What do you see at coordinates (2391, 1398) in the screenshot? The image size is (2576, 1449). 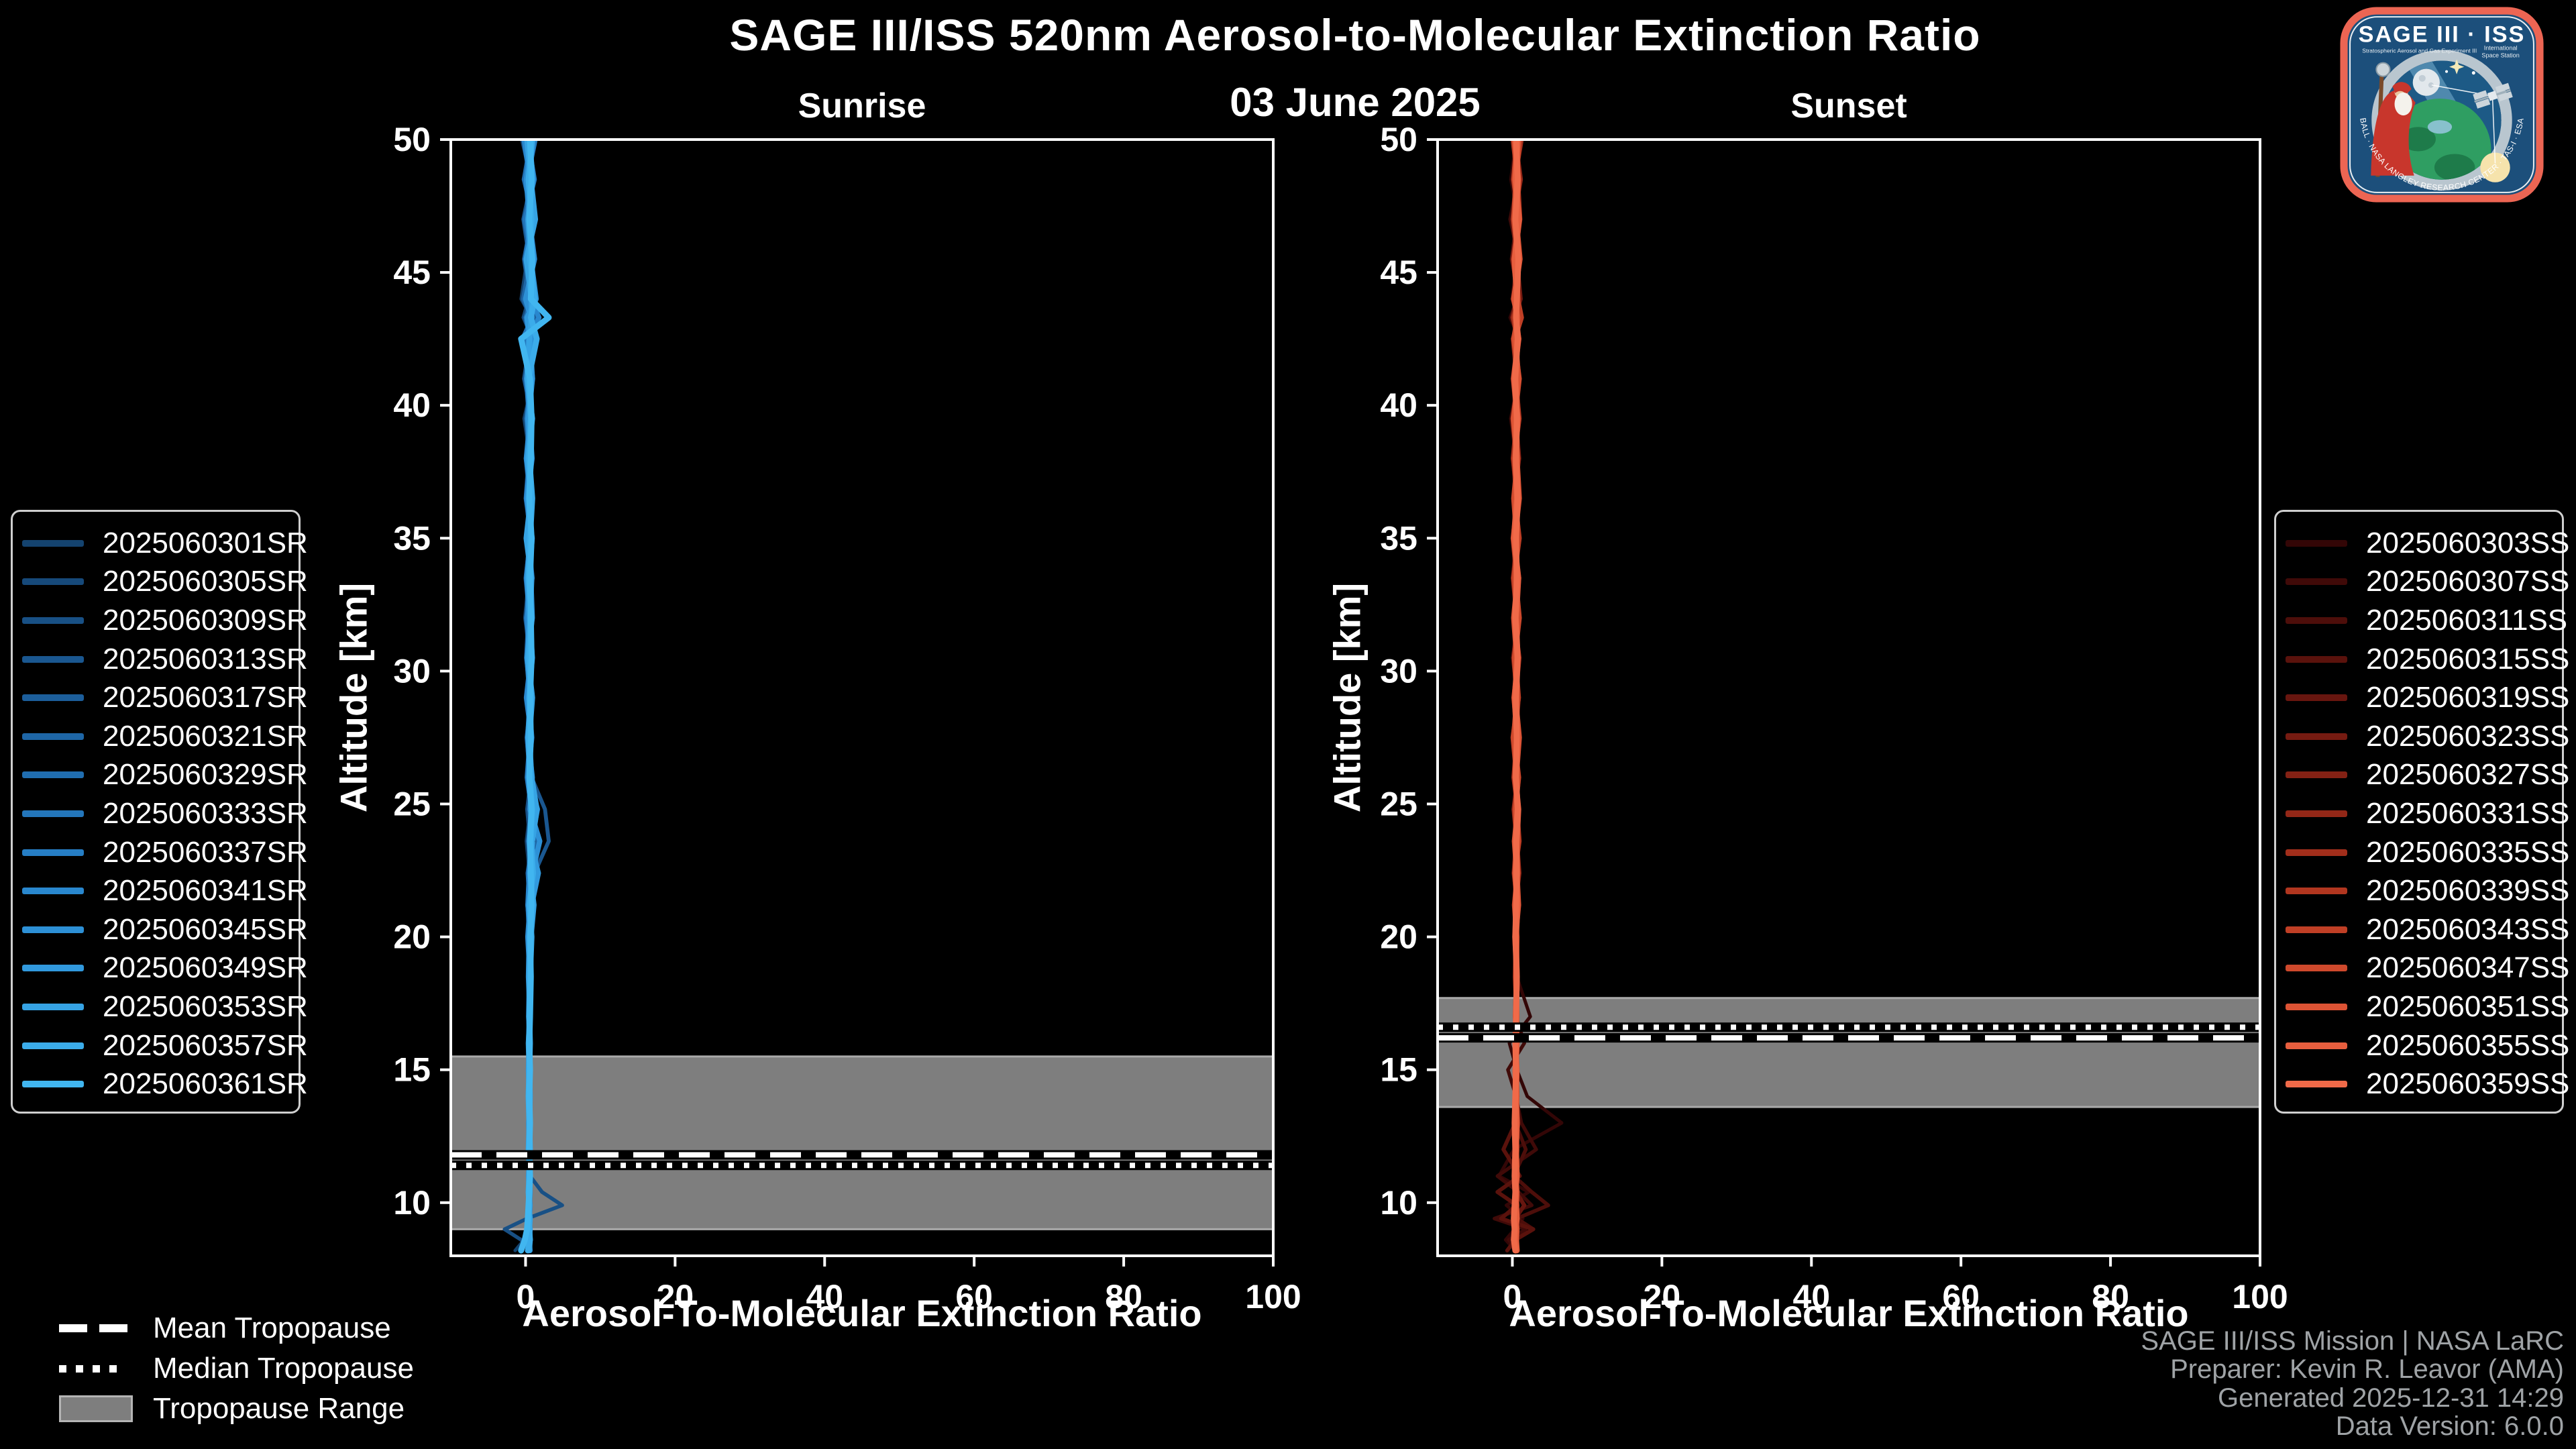 I see `credit-generated: Generated 2025-12-31 14:29` at bounding box center [2391, 1398].